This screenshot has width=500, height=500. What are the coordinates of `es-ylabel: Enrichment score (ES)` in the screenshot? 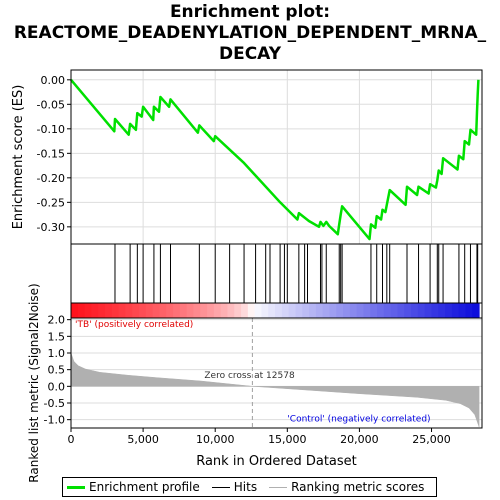 It's located at (18, 157).